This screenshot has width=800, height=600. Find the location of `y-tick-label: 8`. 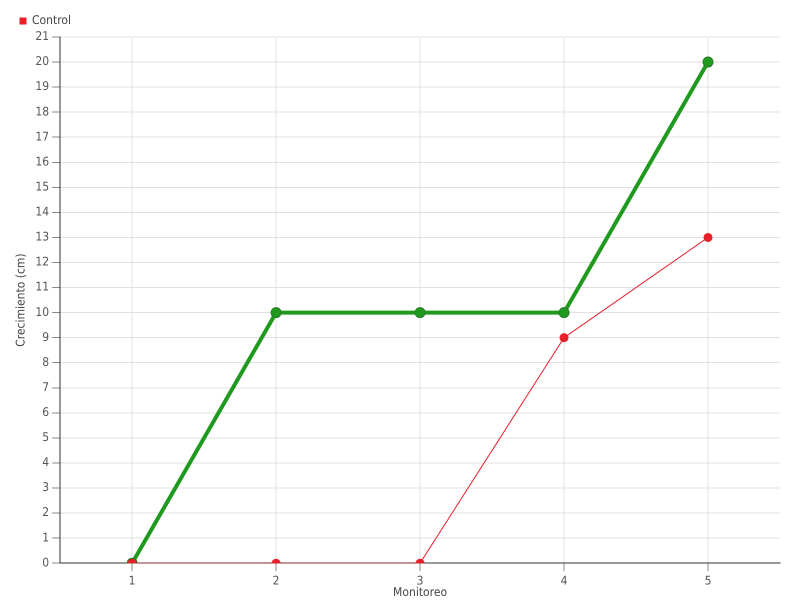

y-tick-label: 8 is located at coordinates (46, 361).